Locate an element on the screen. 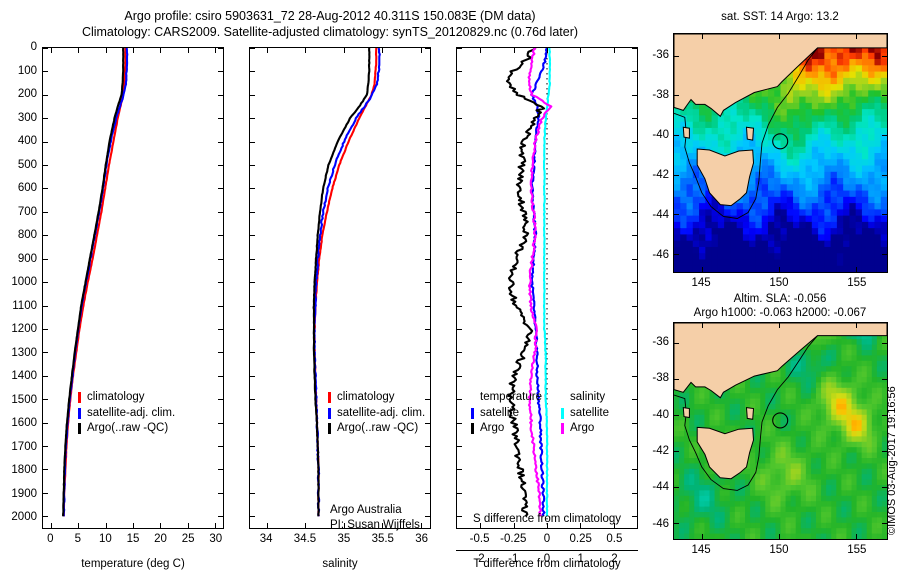 This screenshot has width=900, height=580. argo-australia-pi: PI: Susan Wijffels is located at coordinates (375, 524).